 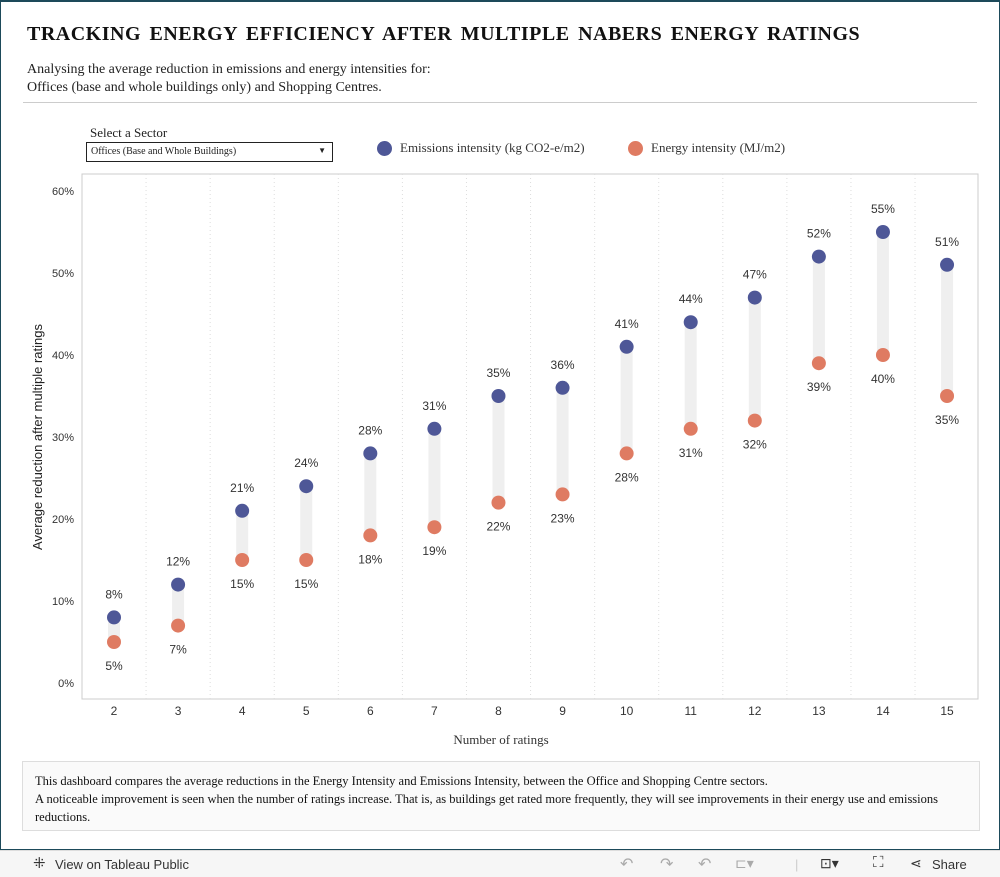 What do you see at coordinates (949, 864) in the screenshot?
I see `share-button: Share` at bounding box center [949, 864].